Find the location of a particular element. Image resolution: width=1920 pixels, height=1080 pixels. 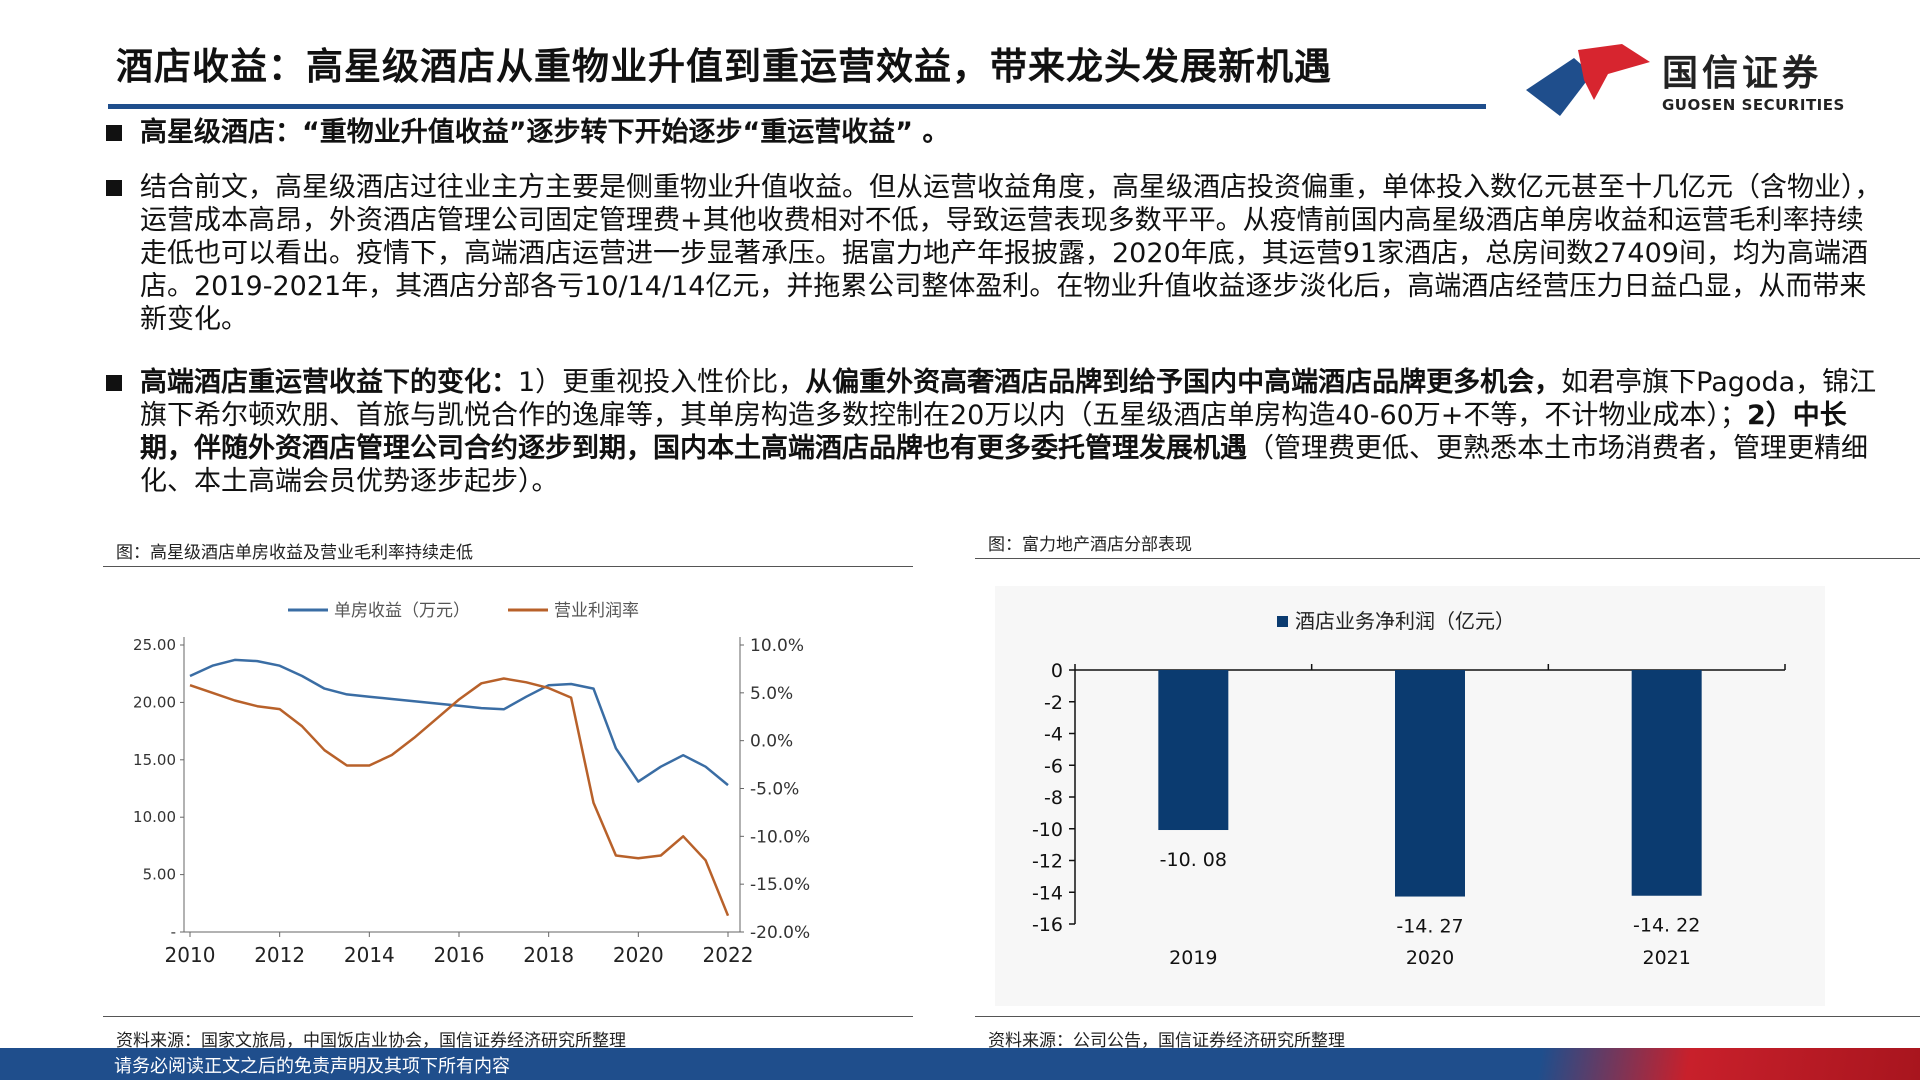

bar-data-label: -14. 27 is located at coordinates (1429, 927).